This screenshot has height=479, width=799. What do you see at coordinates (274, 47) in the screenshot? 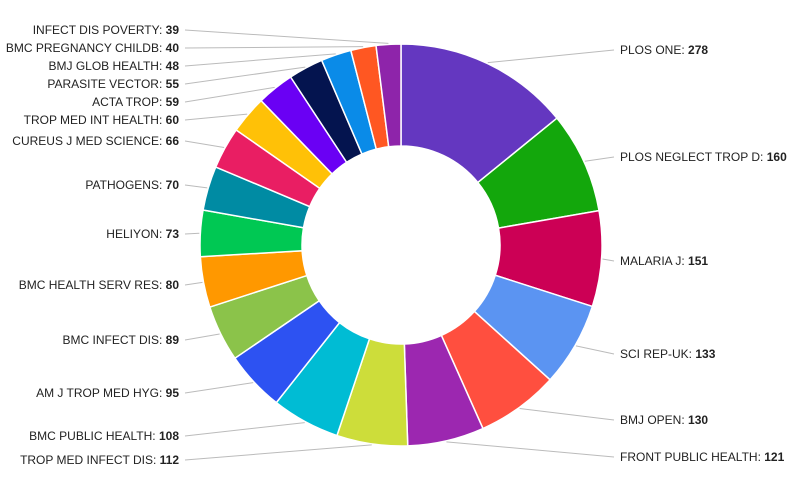
I see `leader-line-bmc-pregnancy-childb` at bounding box center [274, 47].